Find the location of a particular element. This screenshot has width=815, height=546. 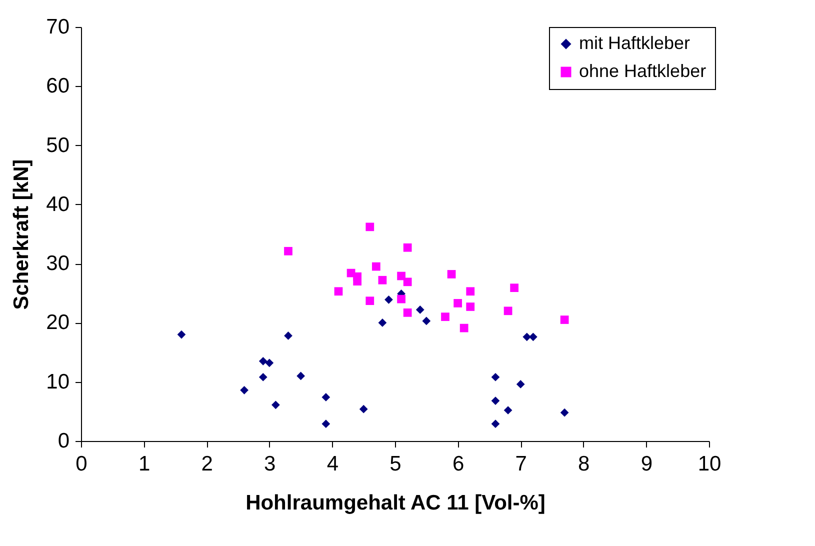

x-axis-title: Hohlraumgehalt AC 11 [Vol-%] is located at coordinates (396, 503).